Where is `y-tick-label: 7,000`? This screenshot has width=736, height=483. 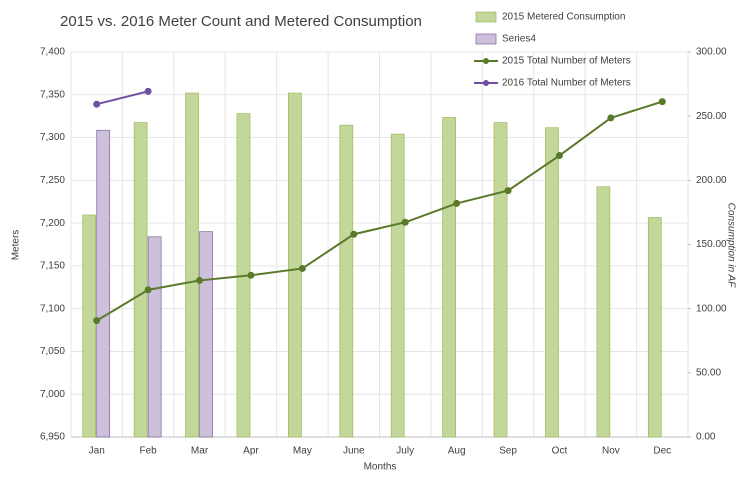
y-tick-label: 7,000 is located at coordinates (52, 394).